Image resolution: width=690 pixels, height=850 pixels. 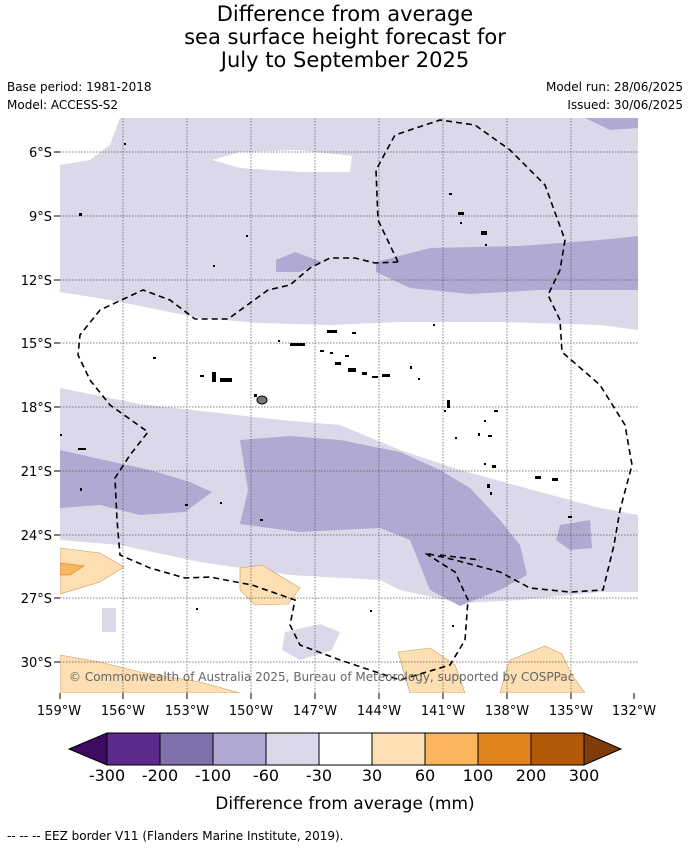 What do you see at coordinates (379, 711) in the screenshot?
I see `lon-label: 144°W` at bounding box center [379, 711].